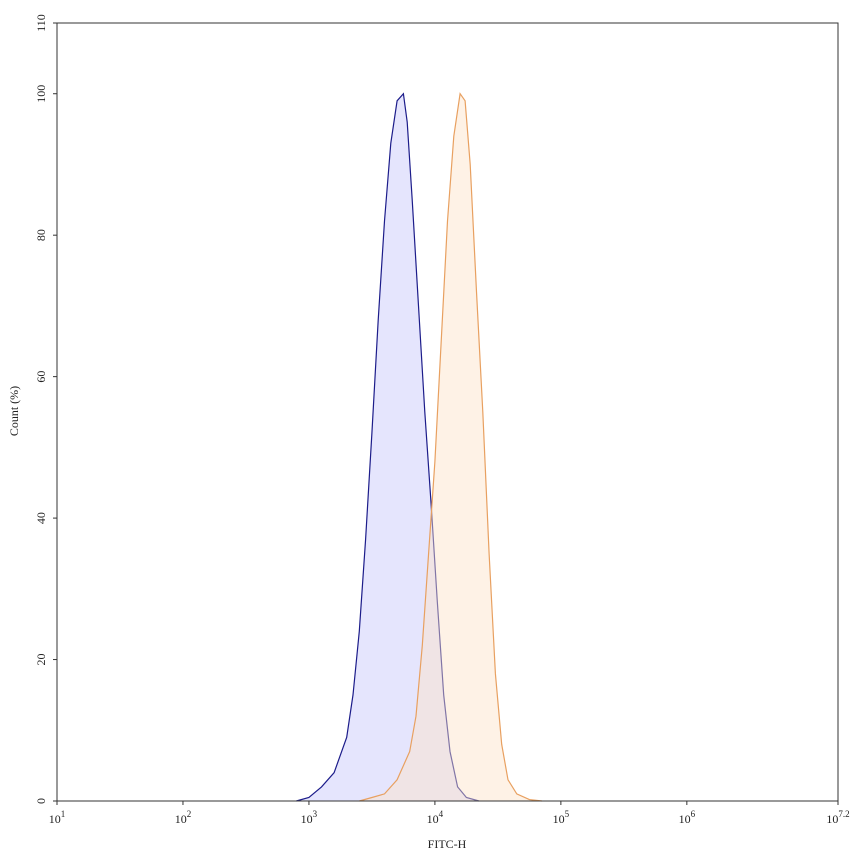 Image resolution: width=853 pixels, height=856 pixels. What do you see at coordinates (447, 844) in the screenshot?
I see `x-axis-label: FITC-H` at bounding box center [447, 844].